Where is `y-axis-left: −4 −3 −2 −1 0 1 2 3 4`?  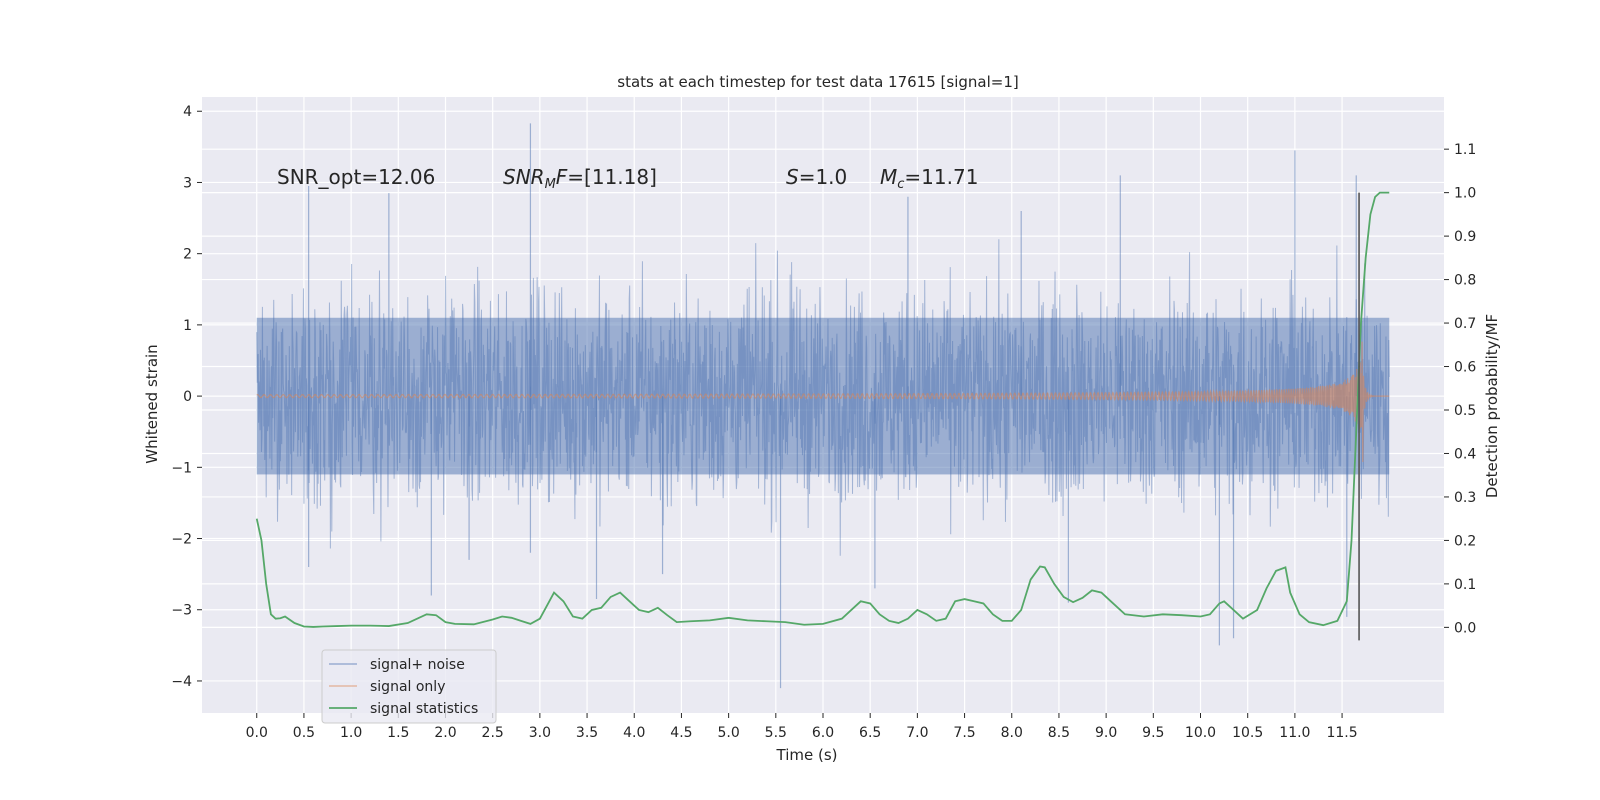
y-axis-left: −4 −3 −2 −1 0 1 2 3 4 is located at coordinates (186, 397).